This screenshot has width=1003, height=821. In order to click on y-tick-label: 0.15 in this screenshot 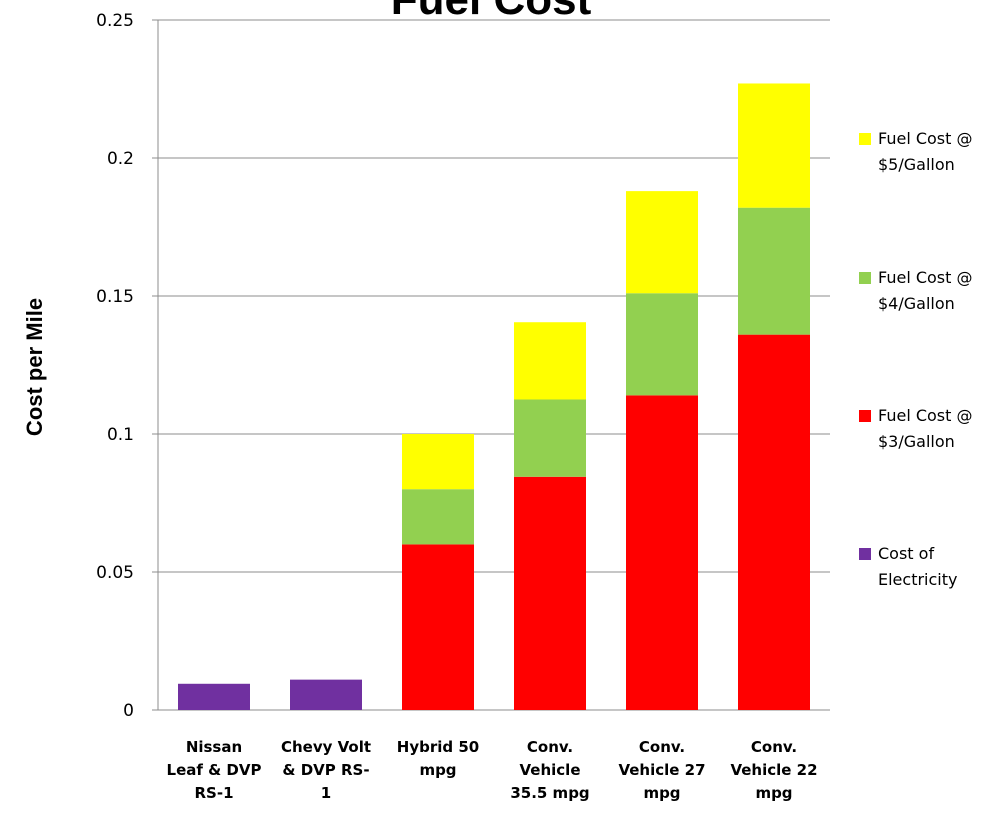, I will do `click(115, 297)`.